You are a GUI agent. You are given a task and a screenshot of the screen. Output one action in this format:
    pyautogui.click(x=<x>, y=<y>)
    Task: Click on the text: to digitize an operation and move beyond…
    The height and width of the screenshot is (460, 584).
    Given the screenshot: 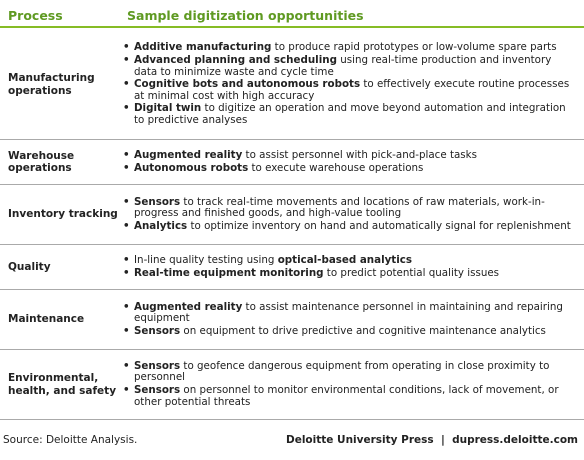 What is the action you would take?
    pyautogui.click(x=350, y=114)
    